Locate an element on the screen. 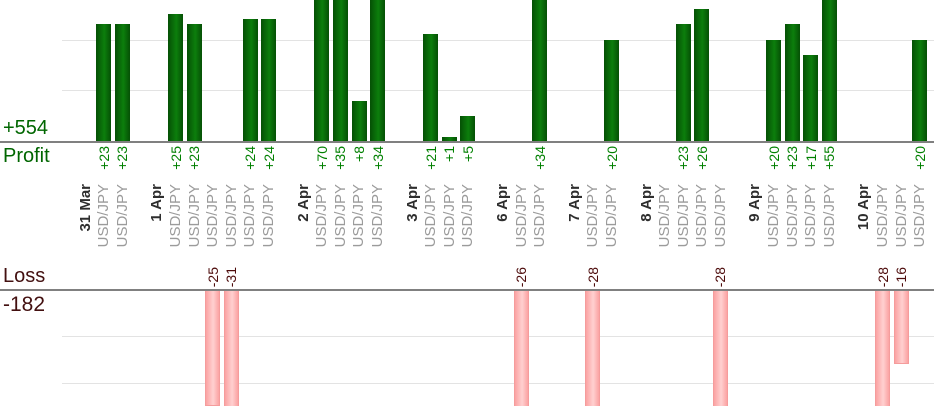  axis-label-area: USD/JPY -31 is located at coordinates (231, 237).